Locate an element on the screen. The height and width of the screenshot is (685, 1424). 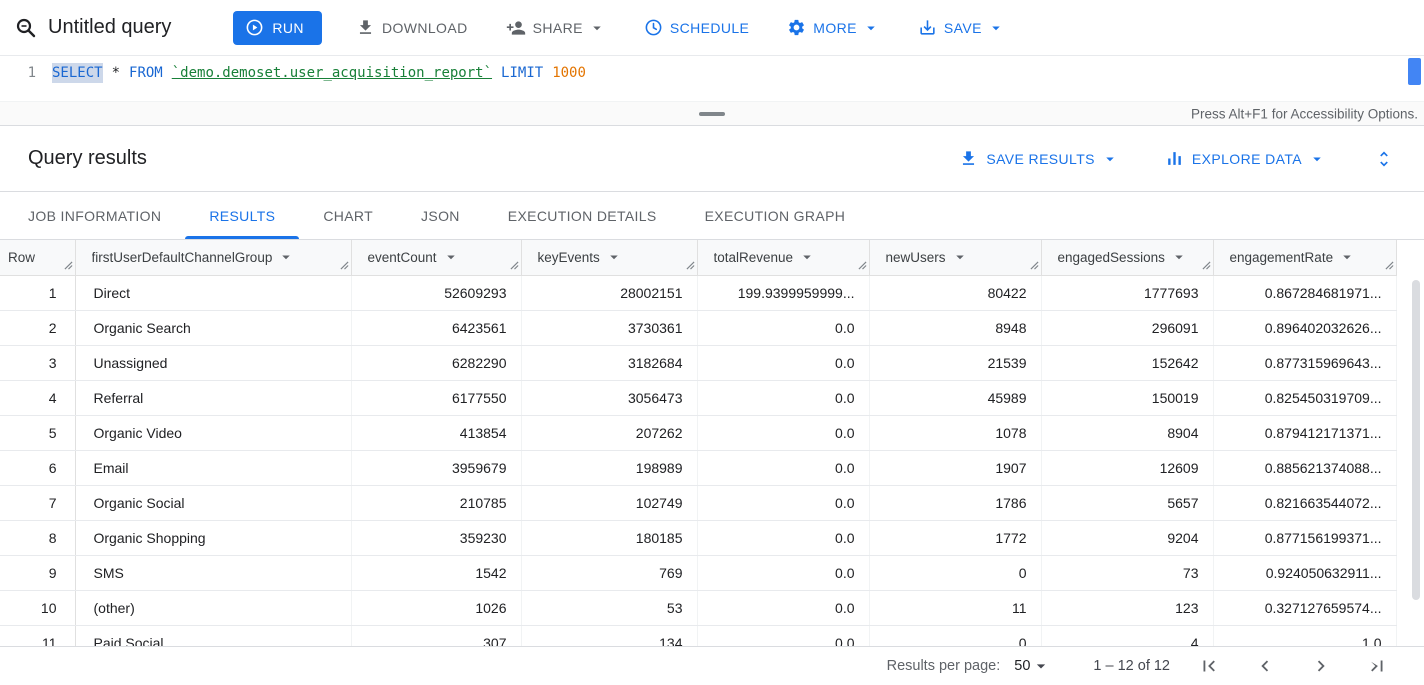
run-button: RUN is located at coordinates (277, 27).